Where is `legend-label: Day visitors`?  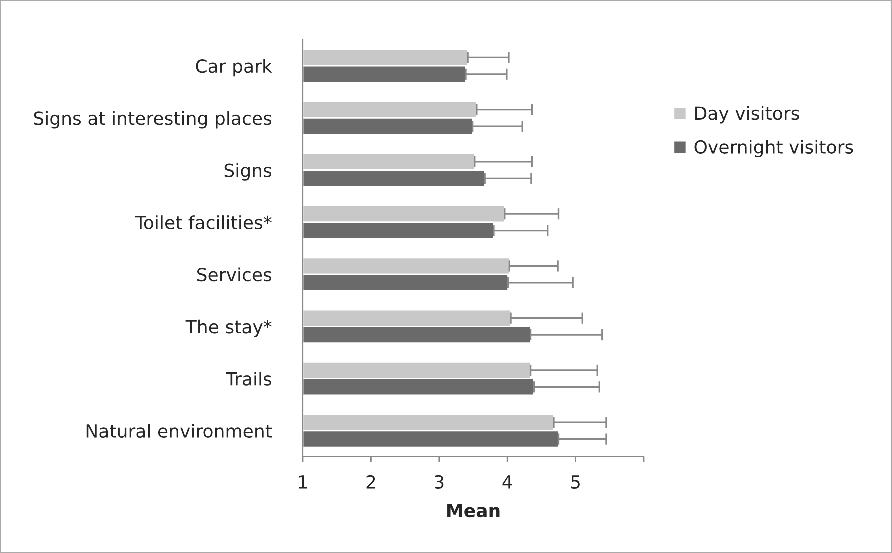
legend-label: Day visitors is located at coordinates (748, 115).